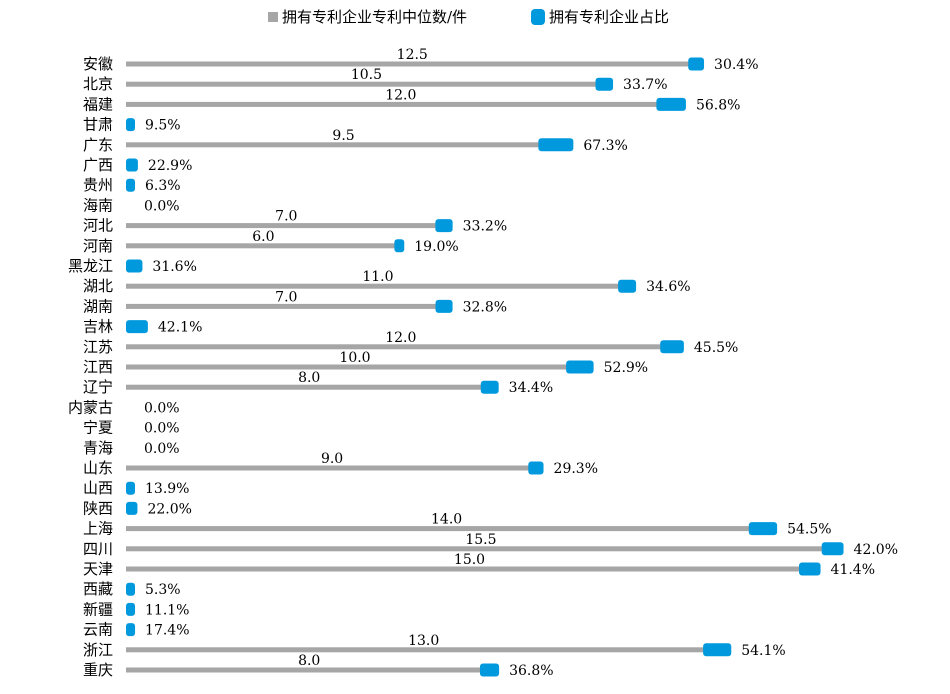 The width and height of the screenshot is (950, 694). I want to click on category-label: 吉林, so click(98, 327).